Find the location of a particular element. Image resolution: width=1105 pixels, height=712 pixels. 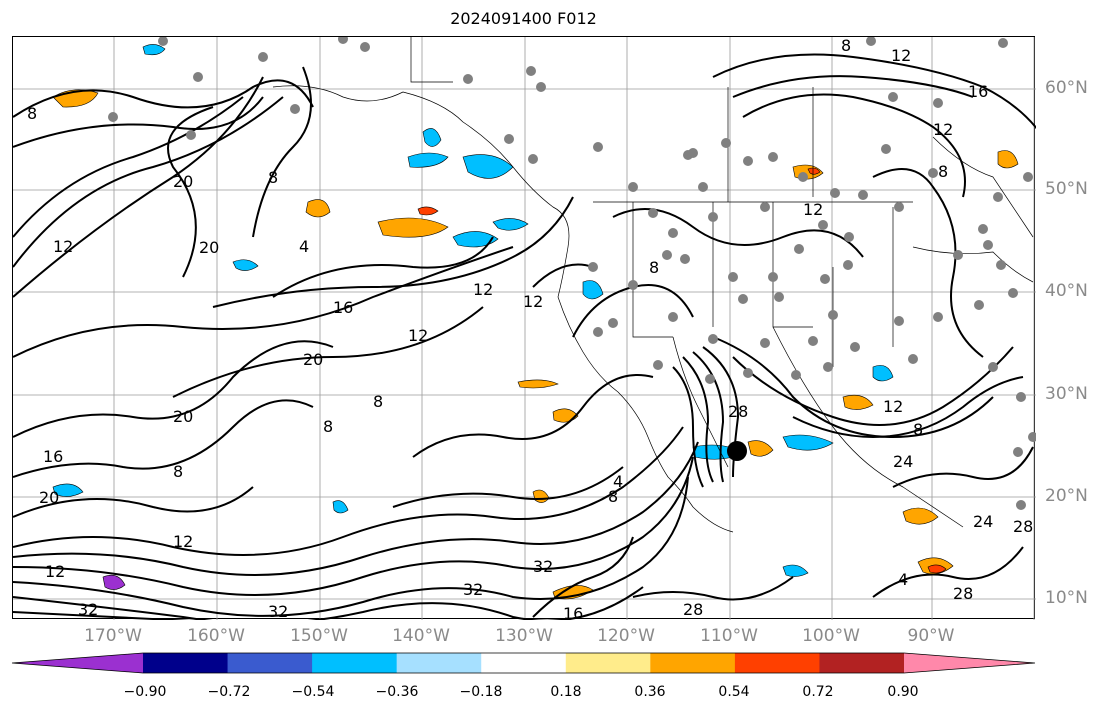

colorbar-tick-label: −0.54 is located at coordinates (313, 692).